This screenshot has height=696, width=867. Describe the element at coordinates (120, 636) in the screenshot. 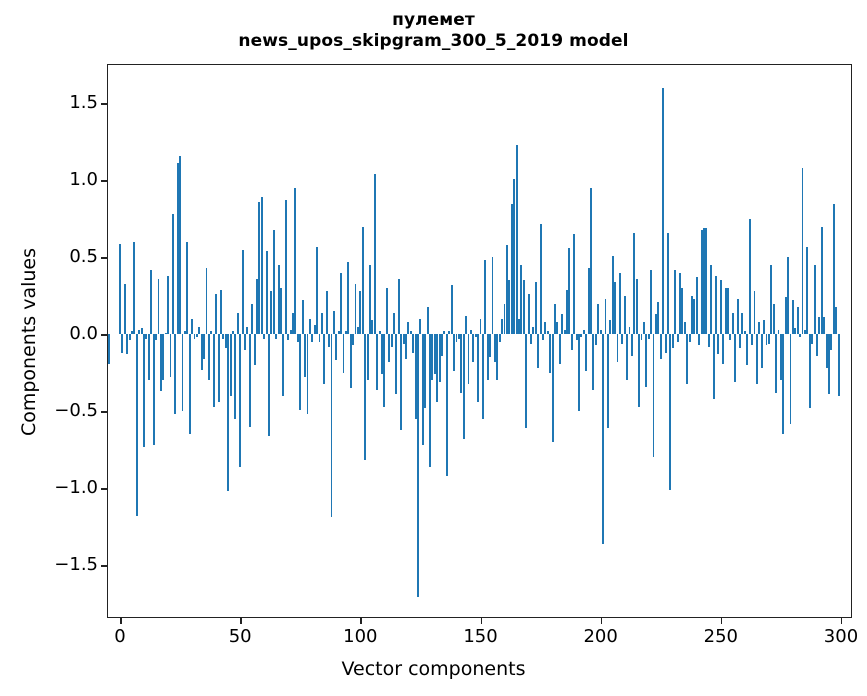

I see `x-tick-label: 0` at that location.